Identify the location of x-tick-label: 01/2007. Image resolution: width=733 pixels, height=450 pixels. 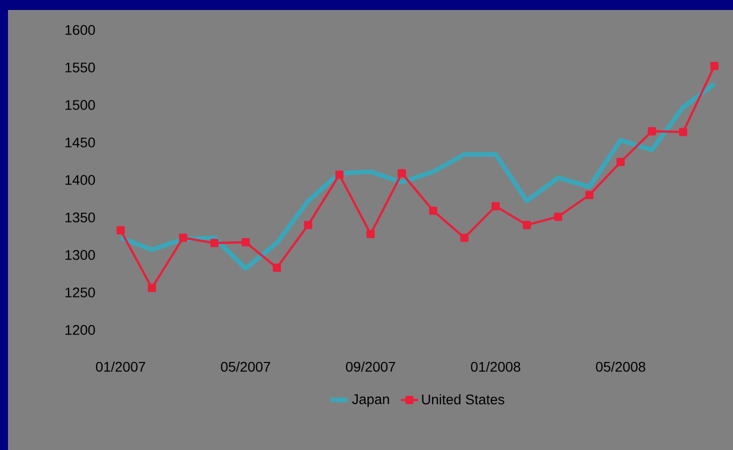
(121, 367).